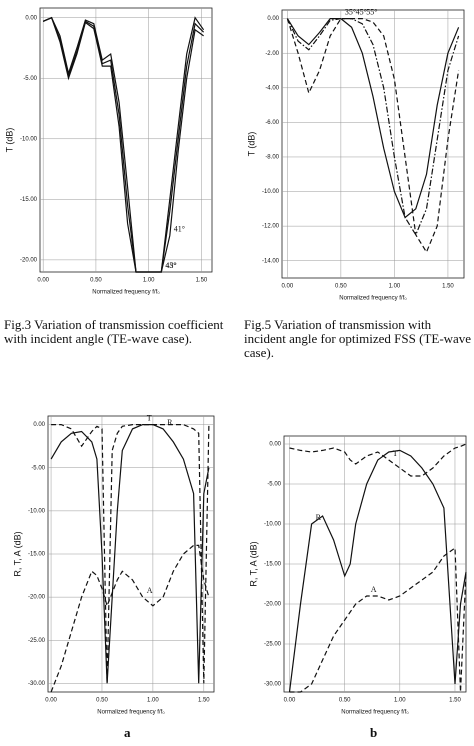 The width and height of the screenshot is (474, 746). Describe the element at coordinates (272, 88) in the screenshot. I see `y-tick-label: -4.00` at that location.